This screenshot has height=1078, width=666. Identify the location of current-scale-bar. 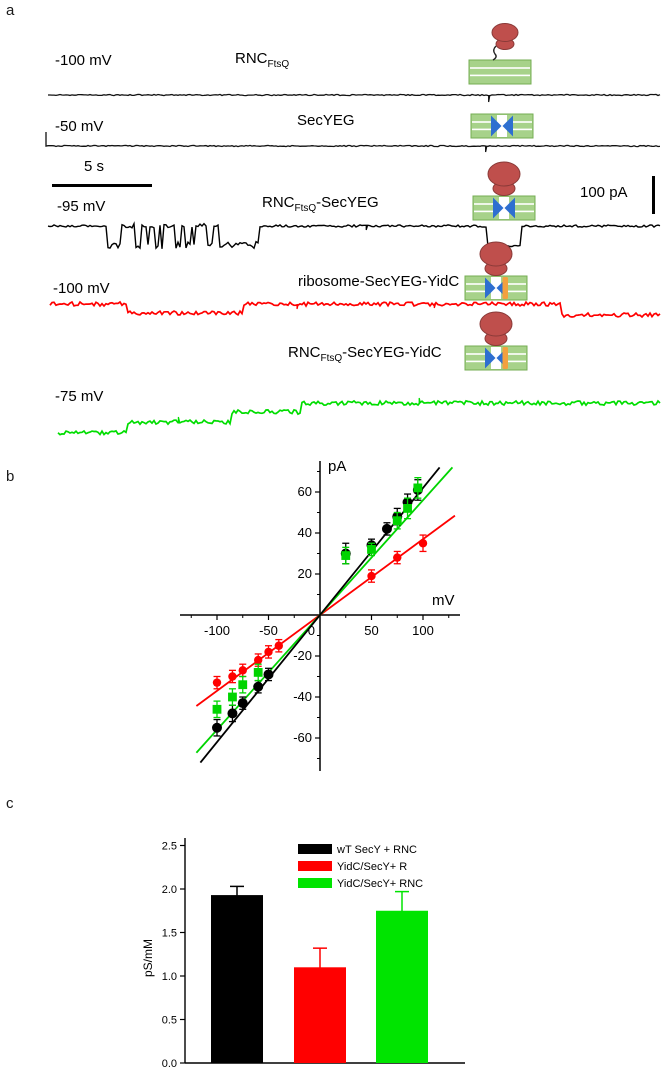
(653, 195).